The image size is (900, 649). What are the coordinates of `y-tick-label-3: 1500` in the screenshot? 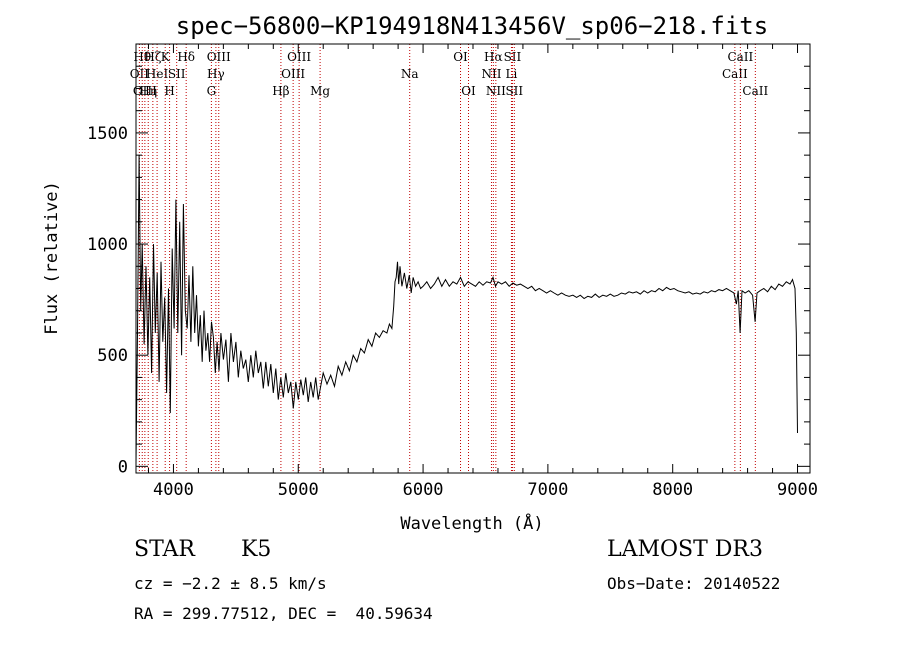 It's located at (107, 134).